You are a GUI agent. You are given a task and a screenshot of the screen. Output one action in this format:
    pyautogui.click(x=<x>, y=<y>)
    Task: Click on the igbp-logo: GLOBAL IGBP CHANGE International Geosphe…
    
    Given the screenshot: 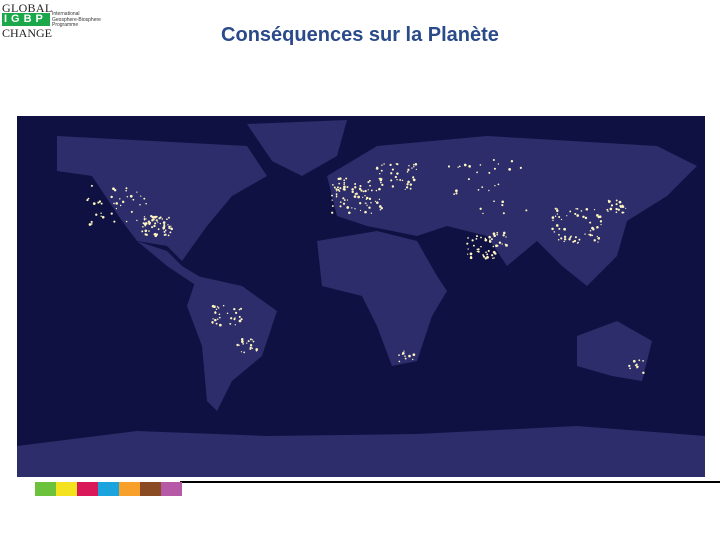 What is the action you would take?
    pyautogui.click(x=57, y=20)
    